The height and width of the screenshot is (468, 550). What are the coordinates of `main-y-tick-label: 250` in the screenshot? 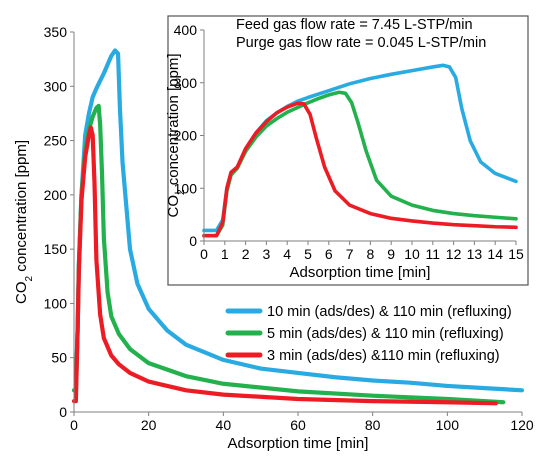 It's located at (56, 141).